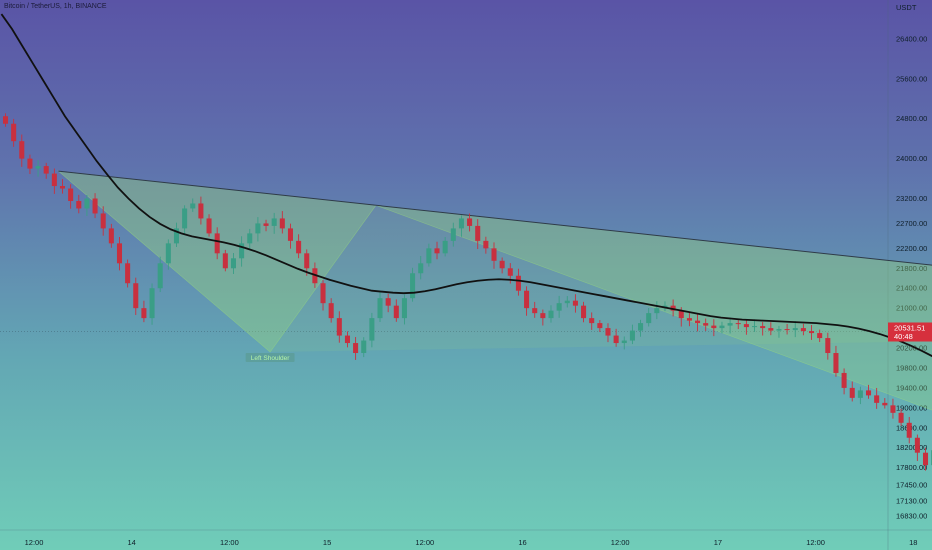 This screenshot has height=550, width=932. I want to click on y-tick-label: 24800.00, so click(911, 118).